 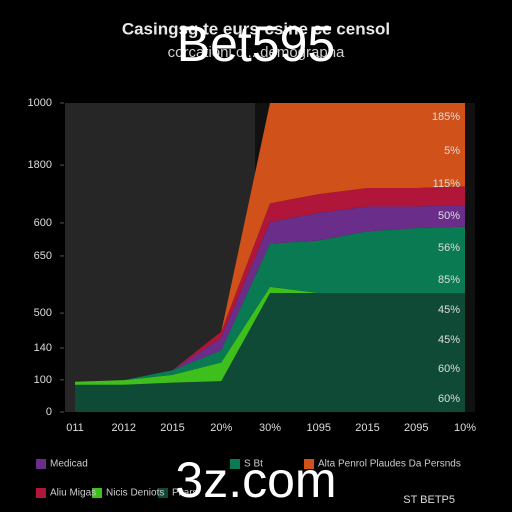 What do you see at coordinates (253, 464) in the screenshot?
I see `legend-label: S Bt` at bounding box center [253, 464].